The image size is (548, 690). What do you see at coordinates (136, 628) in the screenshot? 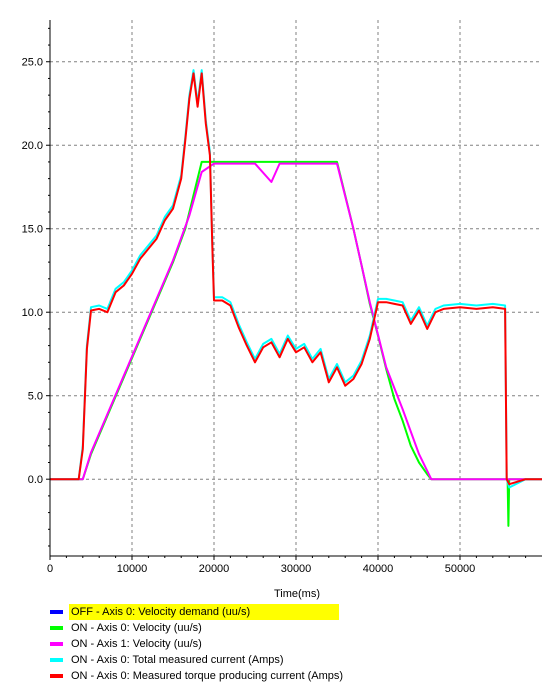
I see `legend-label: ON - Axis 0: Velocity (uu/s)` at bounding box center [136, 628].